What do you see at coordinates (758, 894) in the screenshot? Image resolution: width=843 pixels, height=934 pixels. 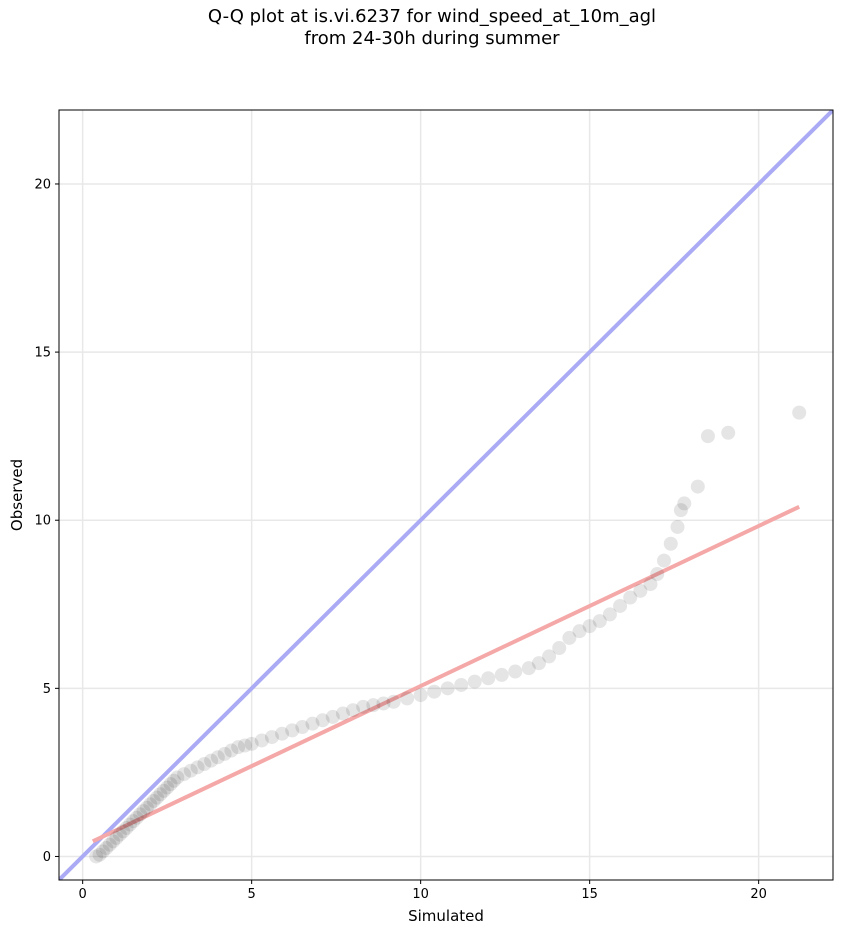 I see `x-tick-label: 20` at bounding box center [758, 894].